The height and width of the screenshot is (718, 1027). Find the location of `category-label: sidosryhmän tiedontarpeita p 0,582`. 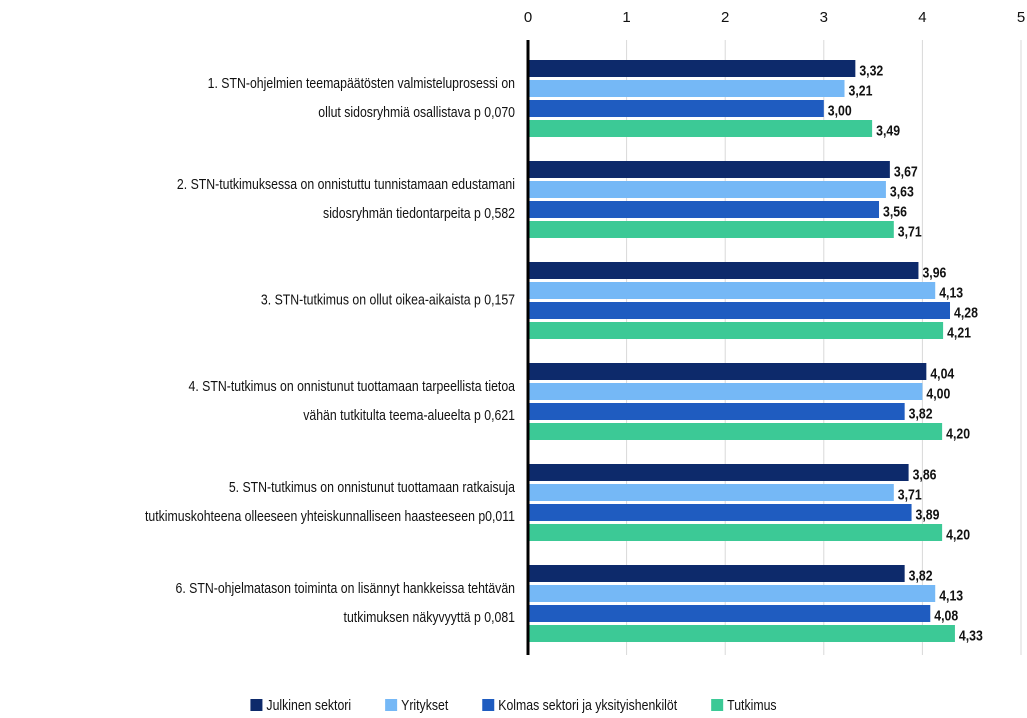

category-label: sidosryhmän tiedontarpeita p 0,582 is located at coordinates (419, 213).